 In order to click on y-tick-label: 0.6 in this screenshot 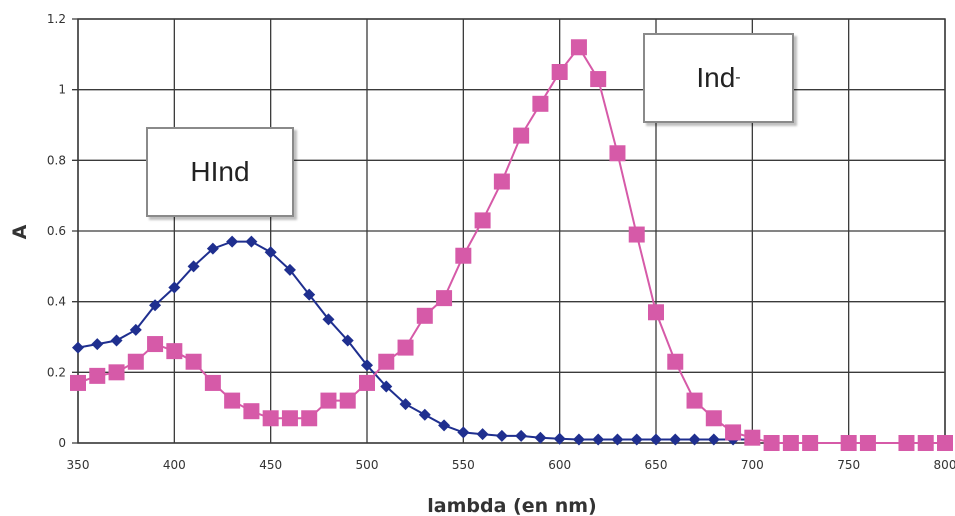, I will do `click(56, 231)`.